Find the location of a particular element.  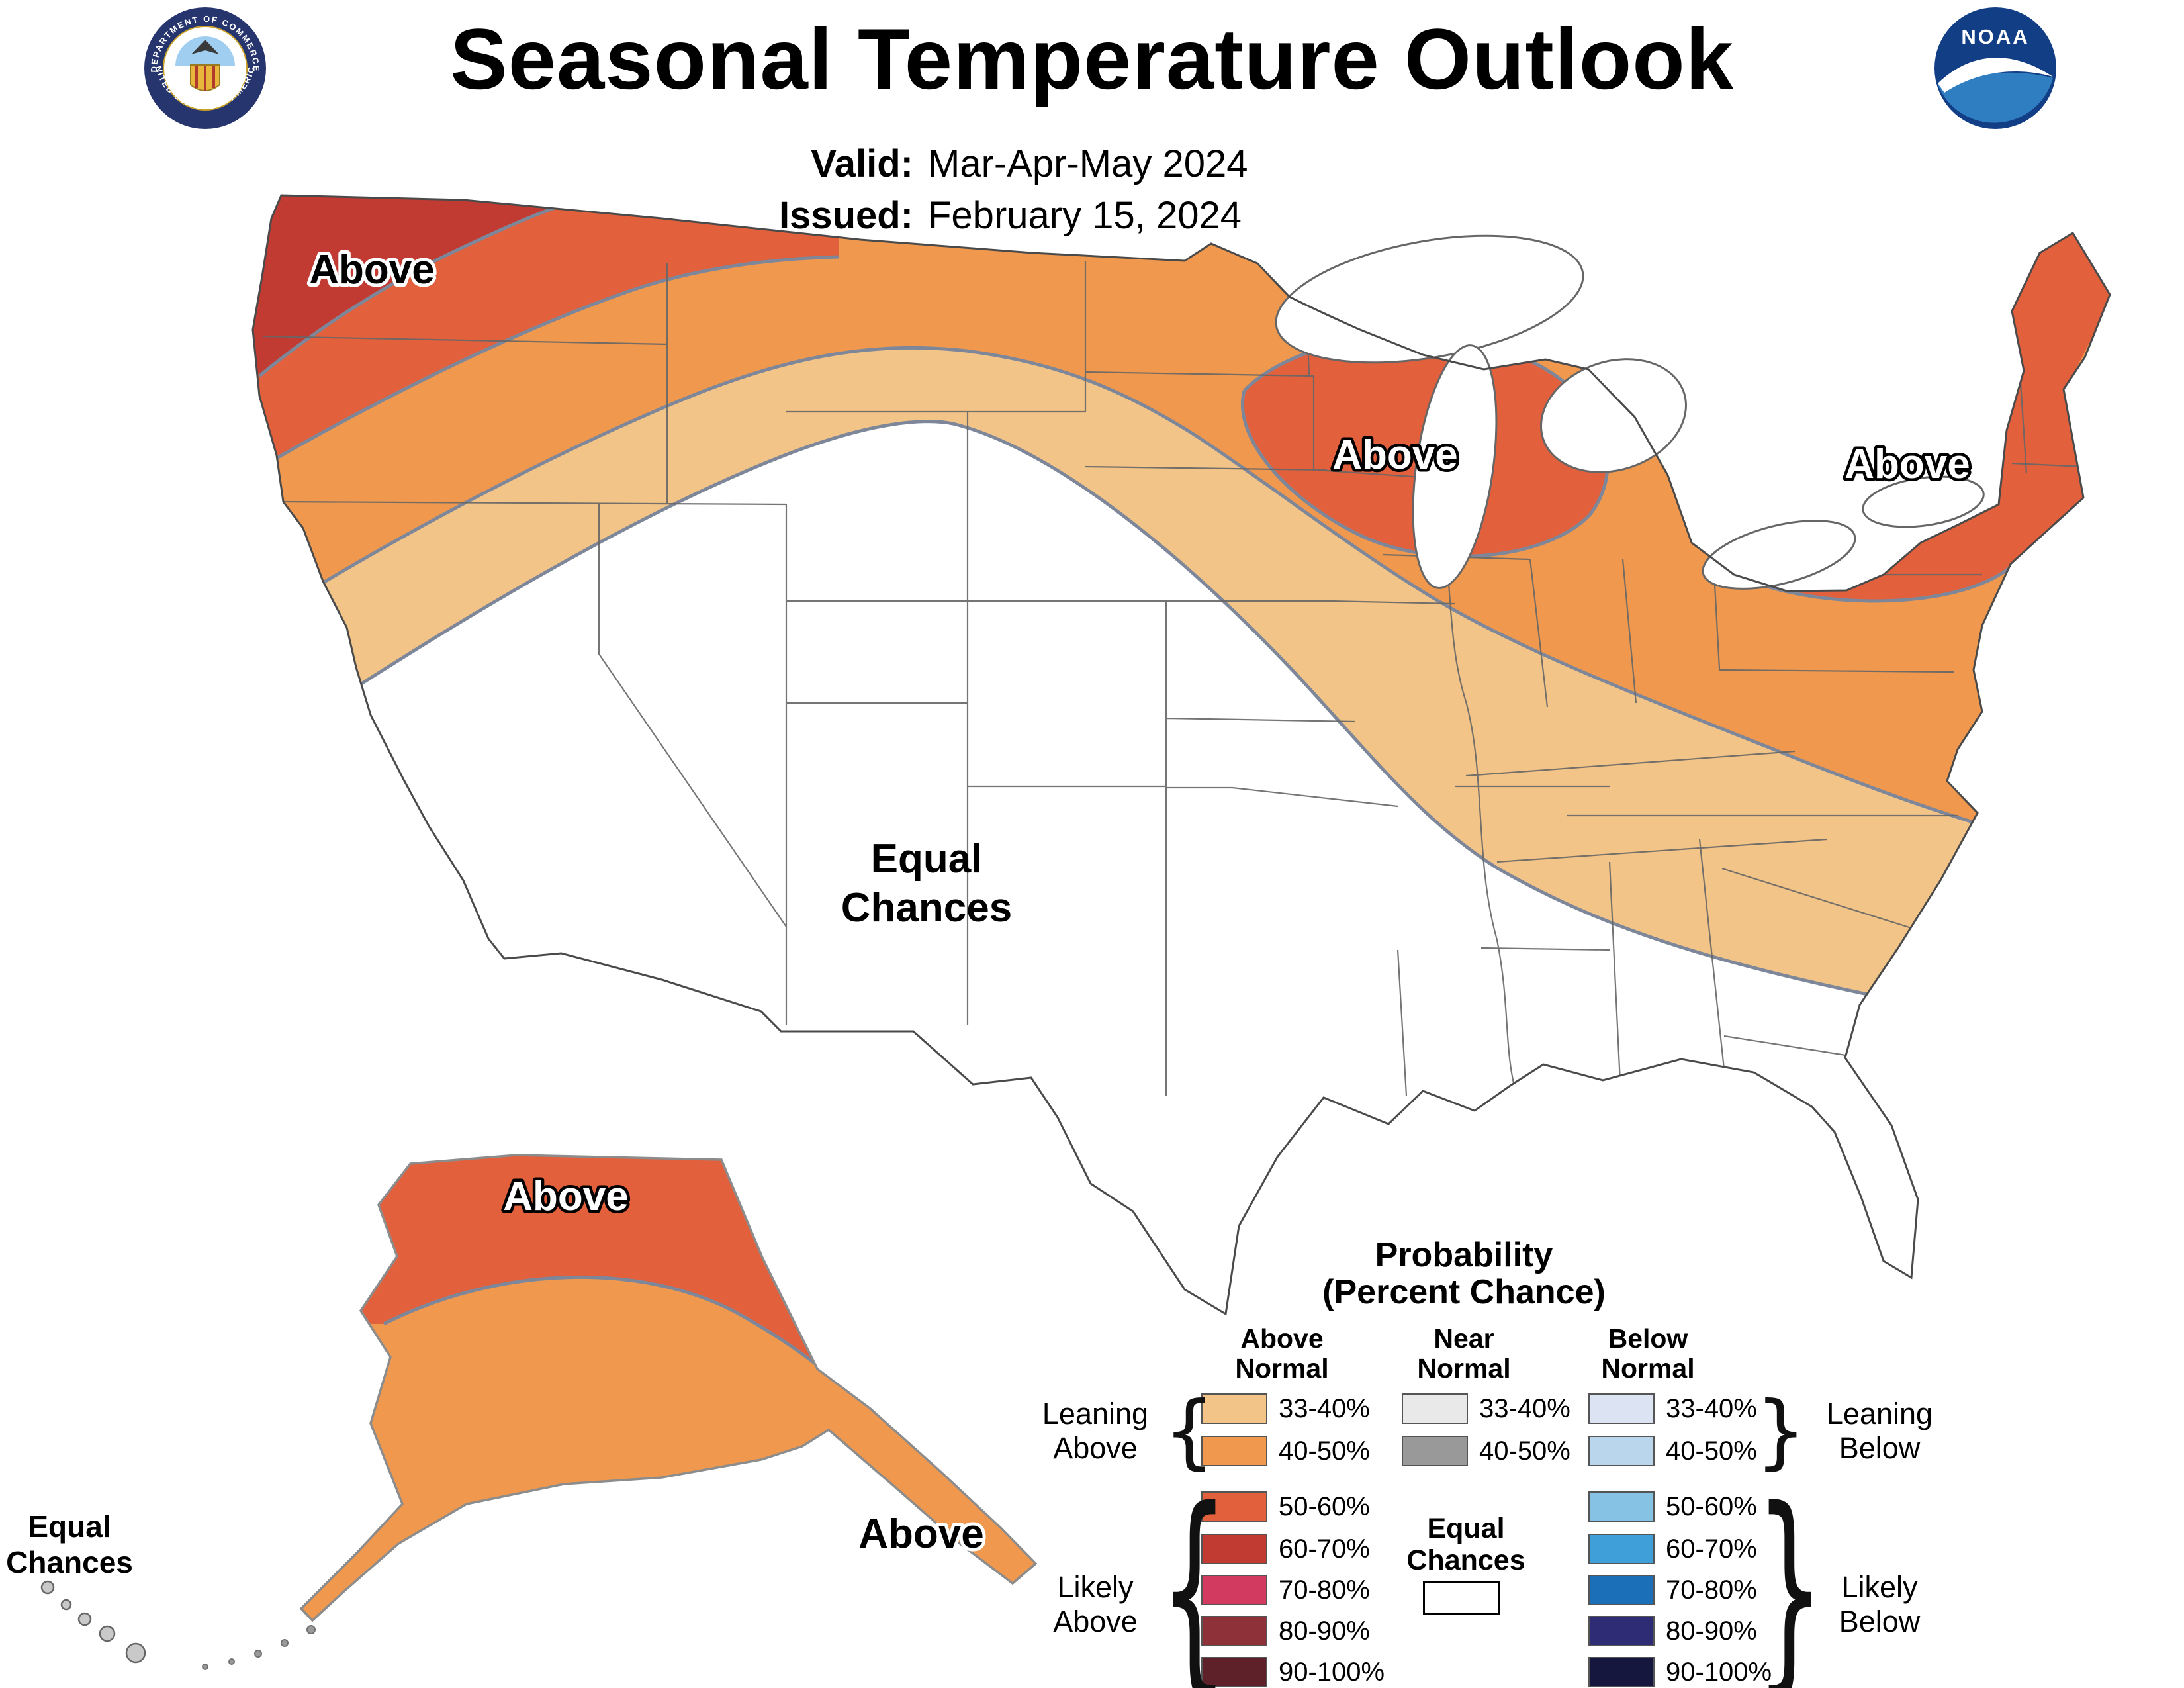

label-alaska-panhandle-above: Above is located at coordinates (920, 1534).